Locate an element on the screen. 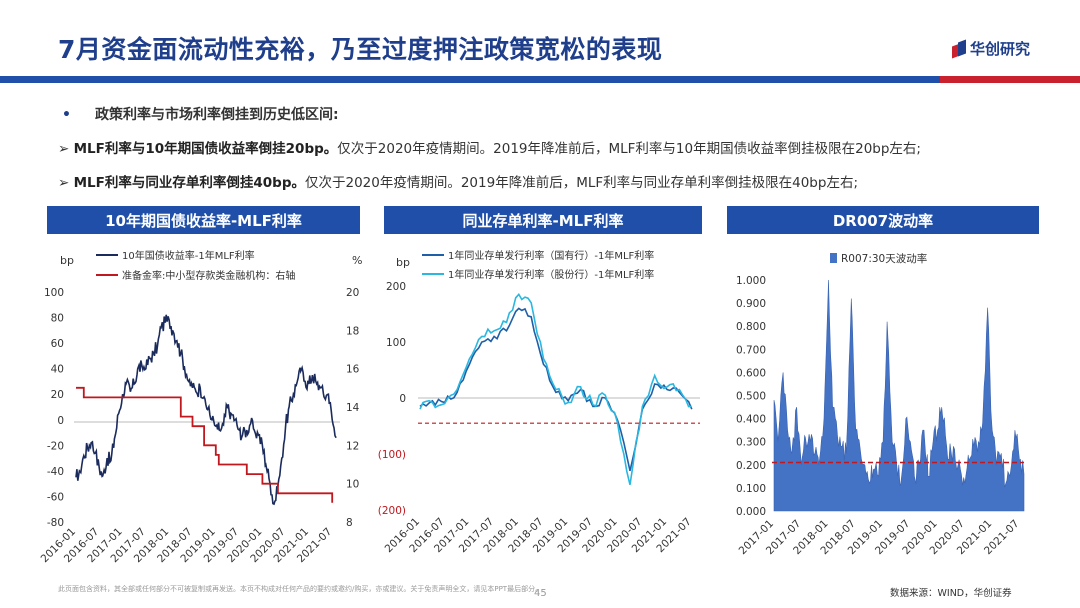 This screenshot has height=608, width=1080. y-tick-label: 0.400 is located at coordinates (751, 420).